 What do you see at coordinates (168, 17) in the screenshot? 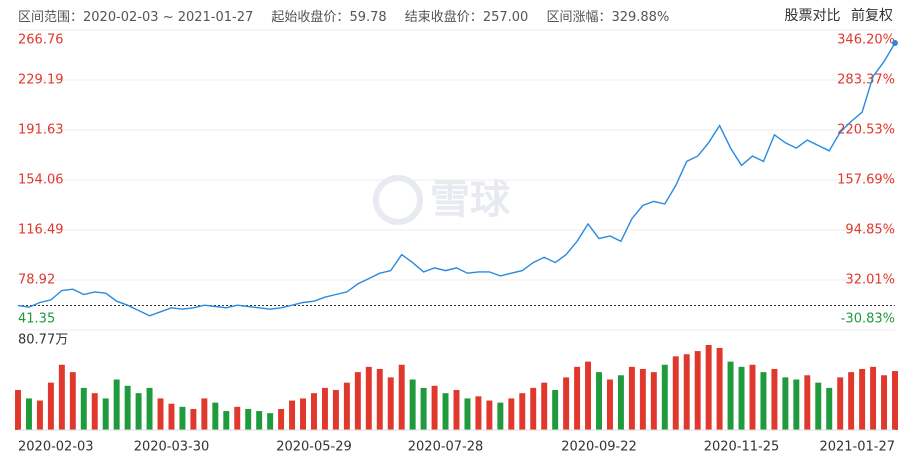
I see `range: 2020-02-03 ~ 2021-01-27` at bounding box center [168, 17].